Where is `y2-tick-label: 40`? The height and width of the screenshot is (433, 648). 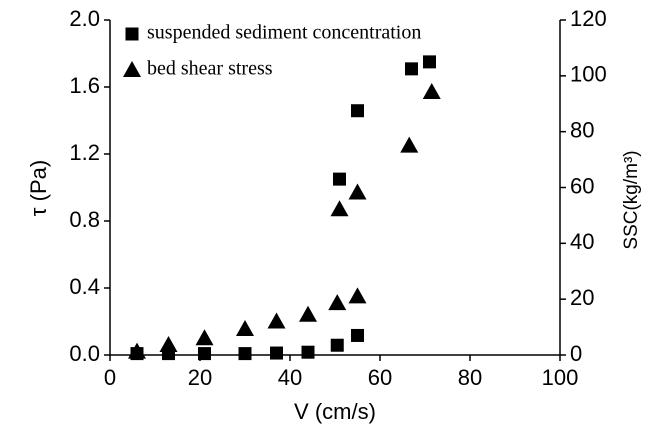 y2-tick-label: 40 is located at coordinates (582, 241).